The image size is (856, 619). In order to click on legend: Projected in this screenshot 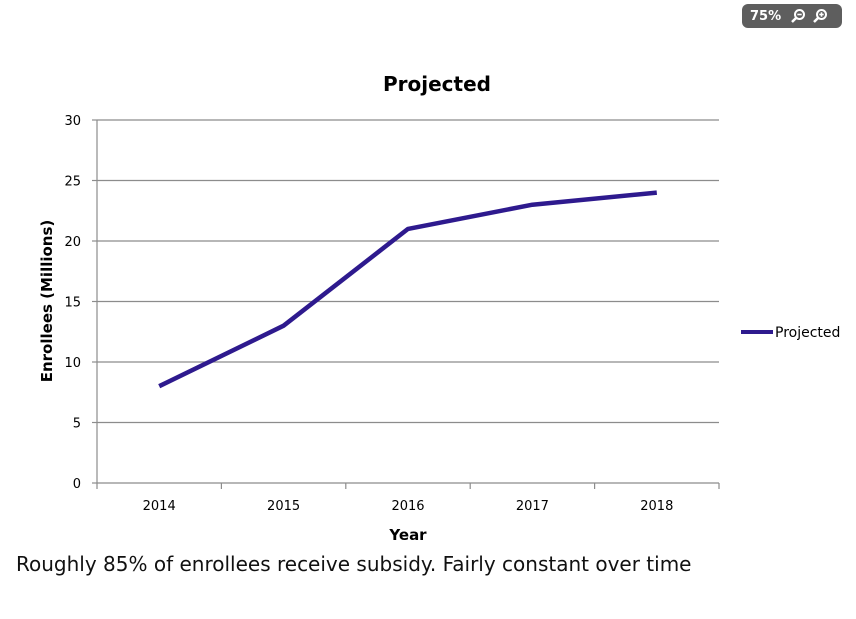, I will do `click(790, 333)`.